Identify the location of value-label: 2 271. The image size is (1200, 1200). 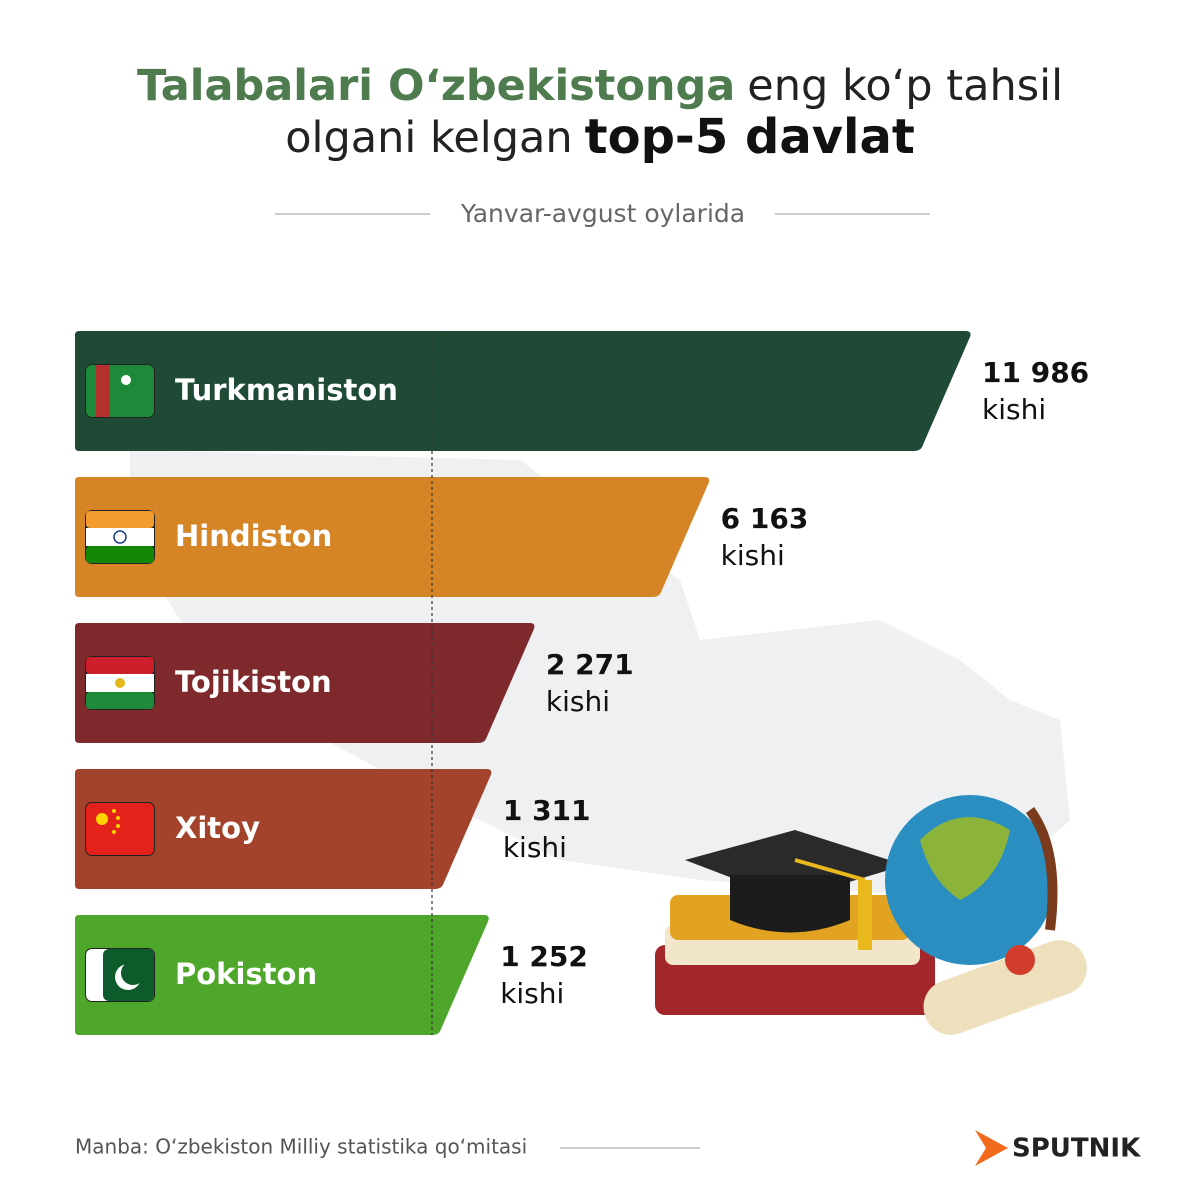
(590, 664).